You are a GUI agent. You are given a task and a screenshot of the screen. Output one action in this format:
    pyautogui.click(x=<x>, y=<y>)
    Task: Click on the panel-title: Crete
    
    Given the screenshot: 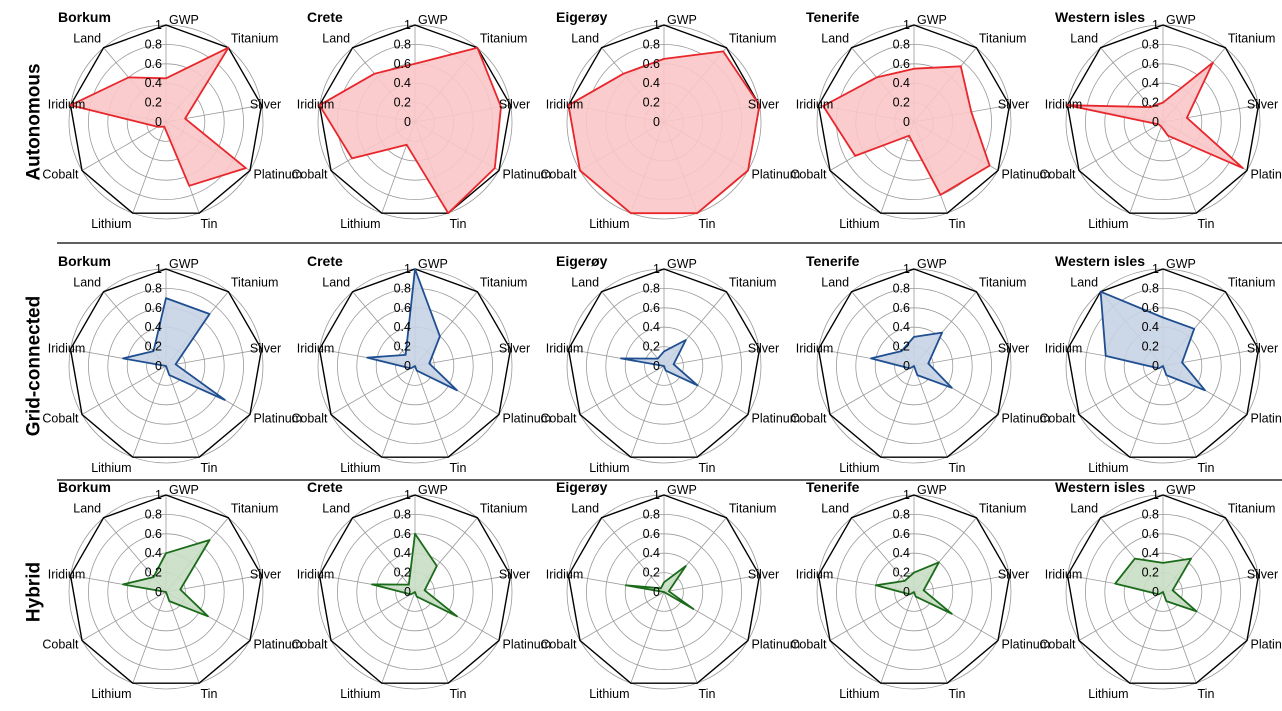 What is the action you would take?
    pyautogui.click(x=325, y=261)
    